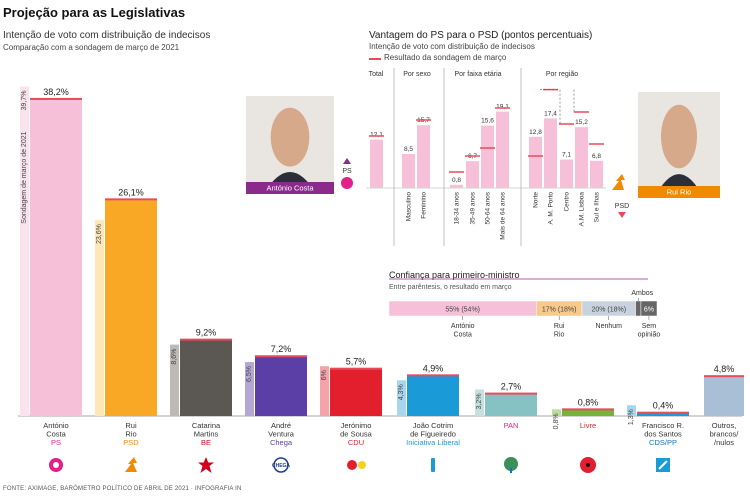 The width and height of the screenshot is (750, 500). I want to click on chega-icon-text: CHEGA, so click(281, 466).